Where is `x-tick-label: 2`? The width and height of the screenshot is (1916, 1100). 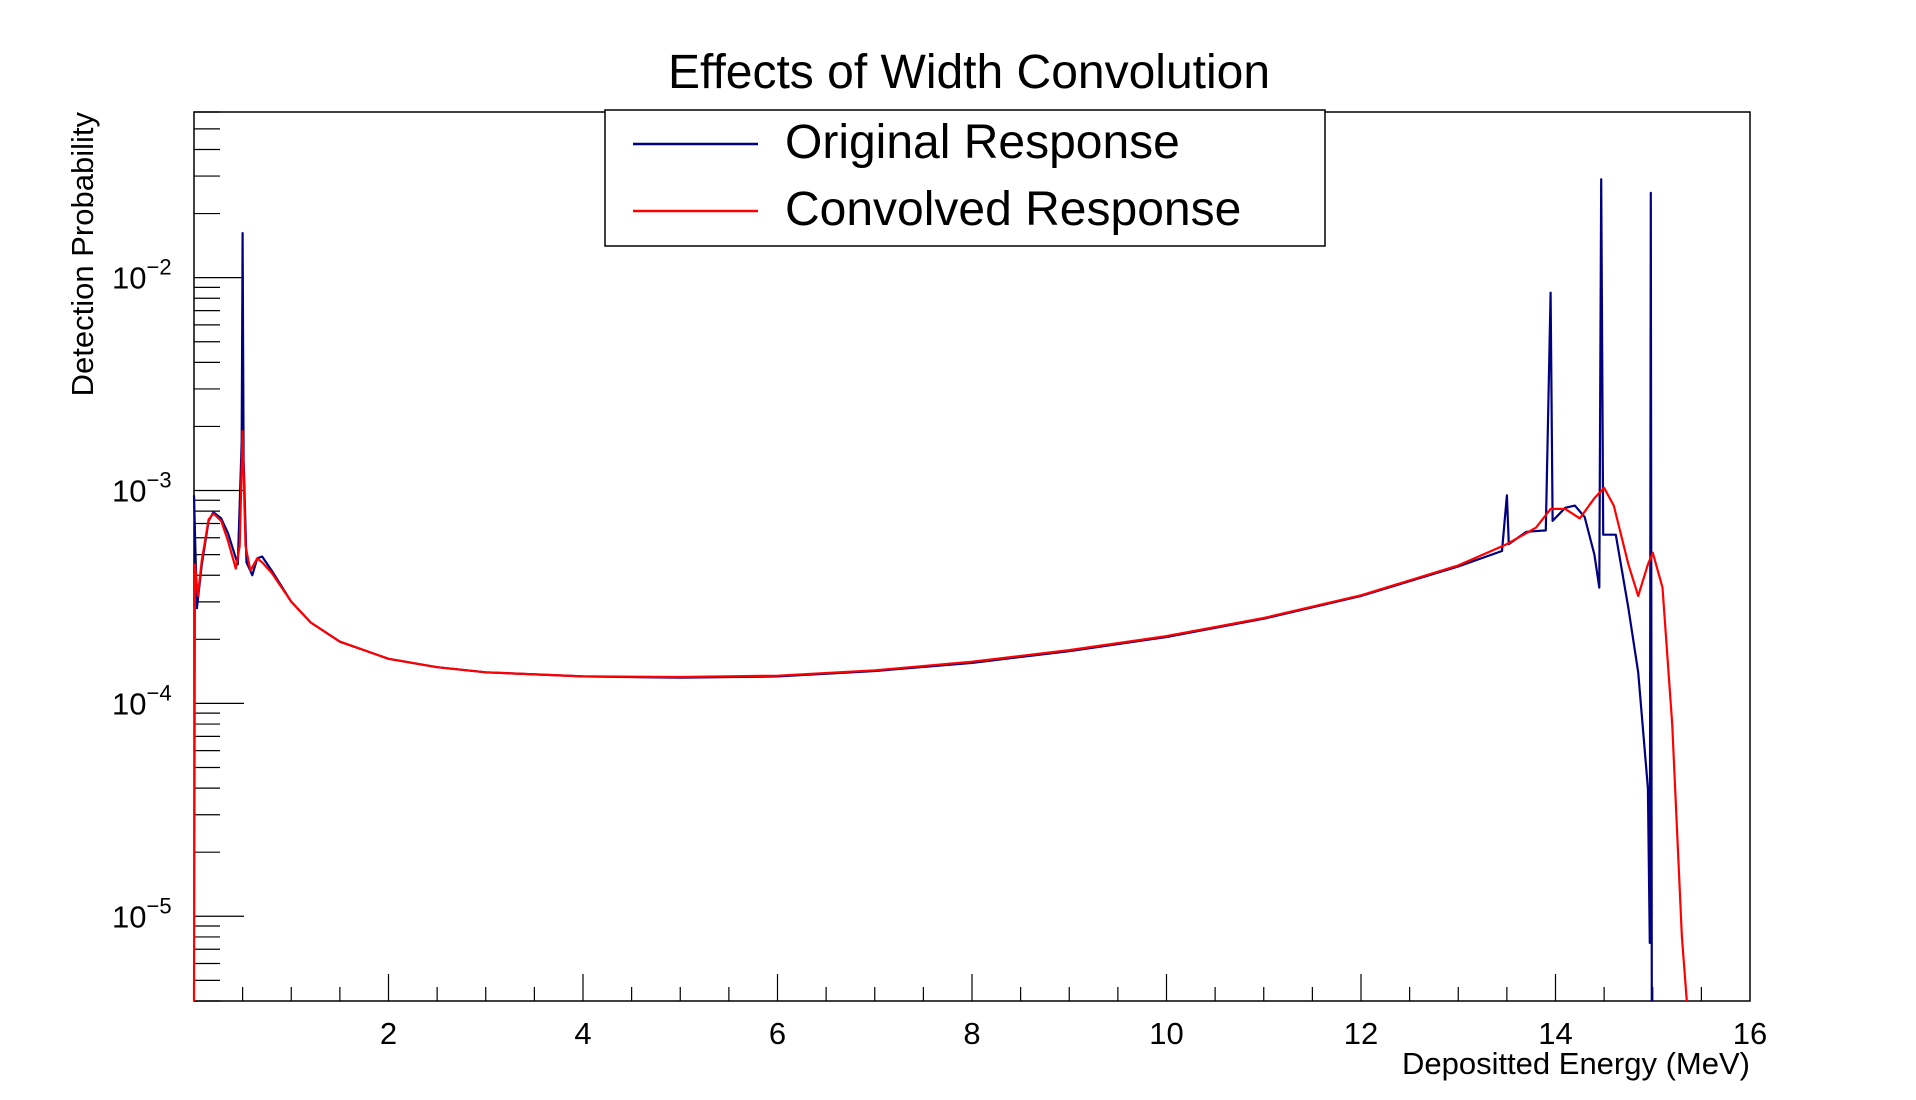 x-tick-label: 2 is located at coordinates (388, 1033).